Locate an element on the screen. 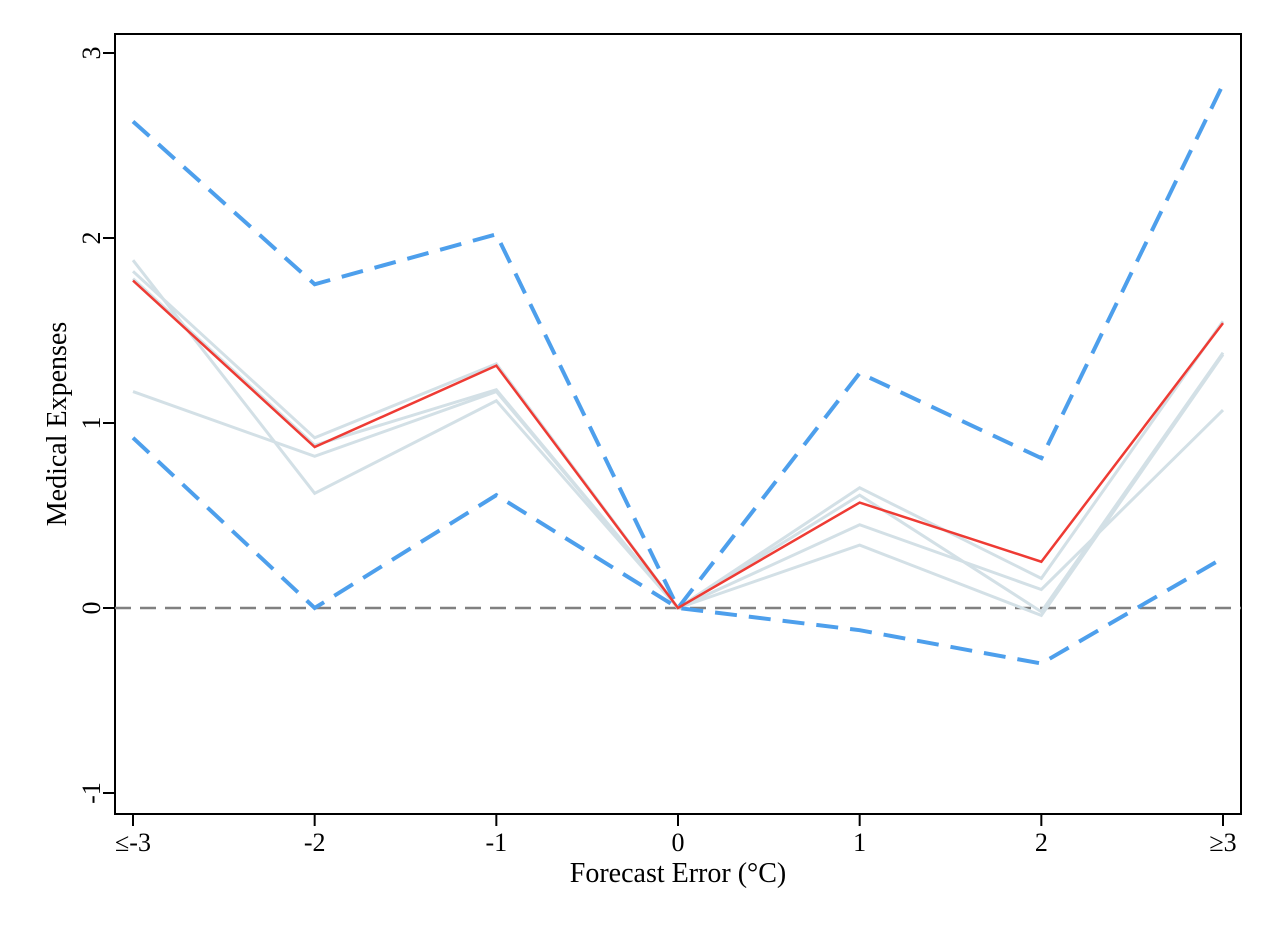 This screenshot has height=928, width=1276. x-tick-label: ≥3 is located at coordinates (1222, 842).